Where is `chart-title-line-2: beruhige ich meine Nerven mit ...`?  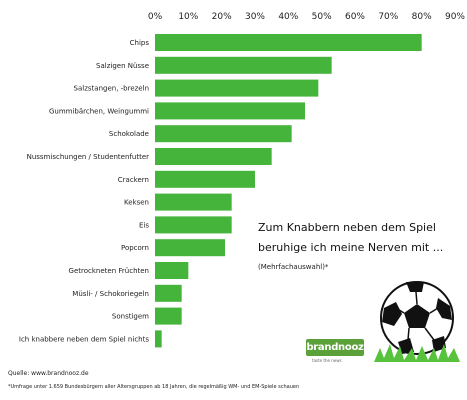 chart-title-line-2: beruhige ich meine Nerven mit ... is located at coordinates (351, 247).